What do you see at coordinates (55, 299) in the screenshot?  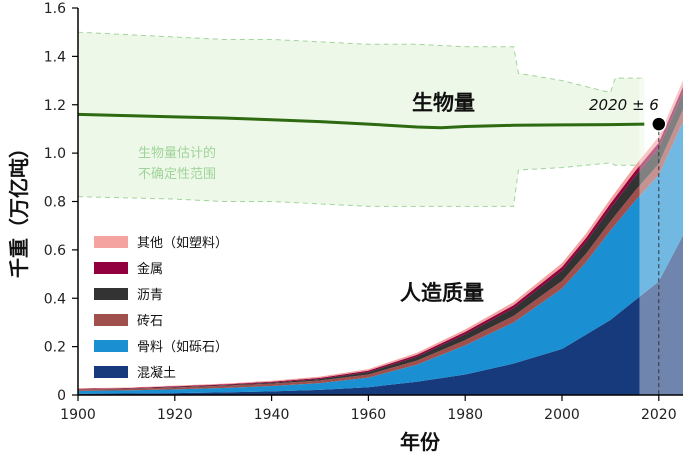 I see `y-tick-label: 0.4` at bounding box center [55, 299].